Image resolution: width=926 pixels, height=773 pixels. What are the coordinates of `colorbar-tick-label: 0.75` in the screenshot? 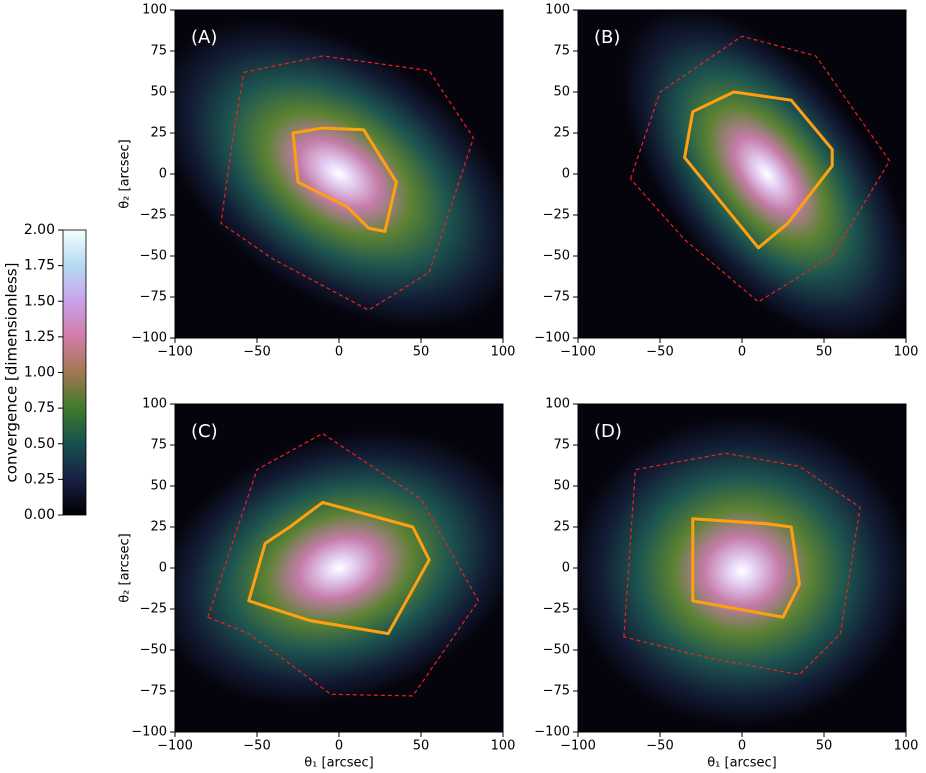 It's located at (39, 408).